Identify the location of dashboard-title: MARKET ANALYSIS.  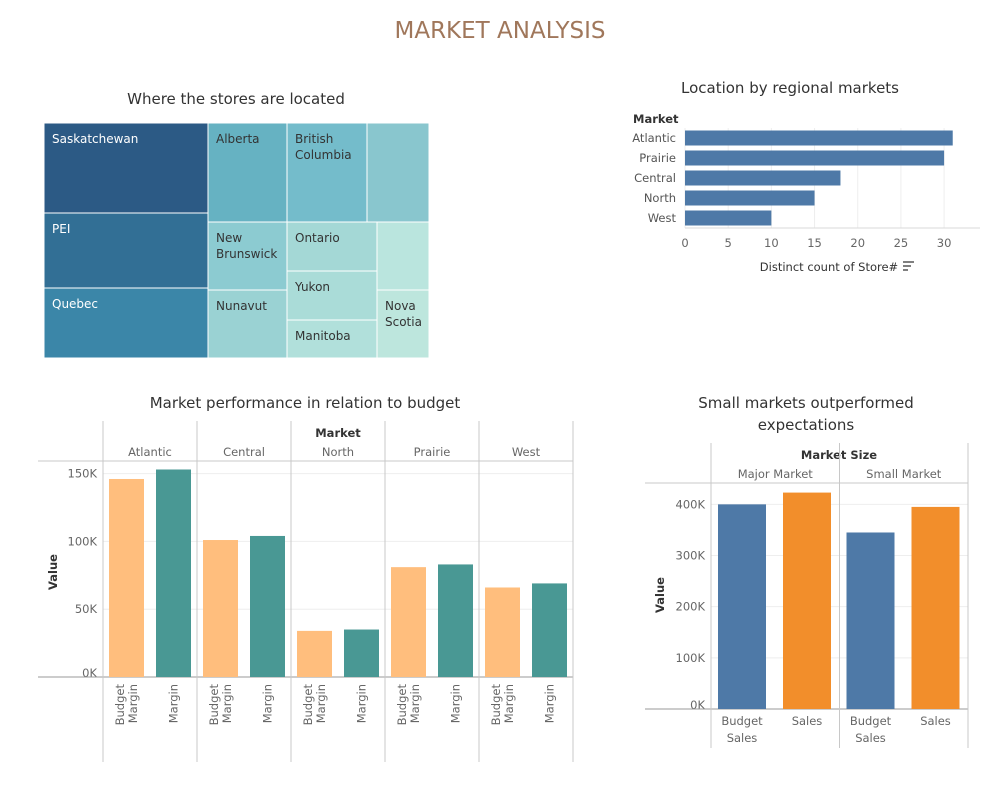
(500, 31).